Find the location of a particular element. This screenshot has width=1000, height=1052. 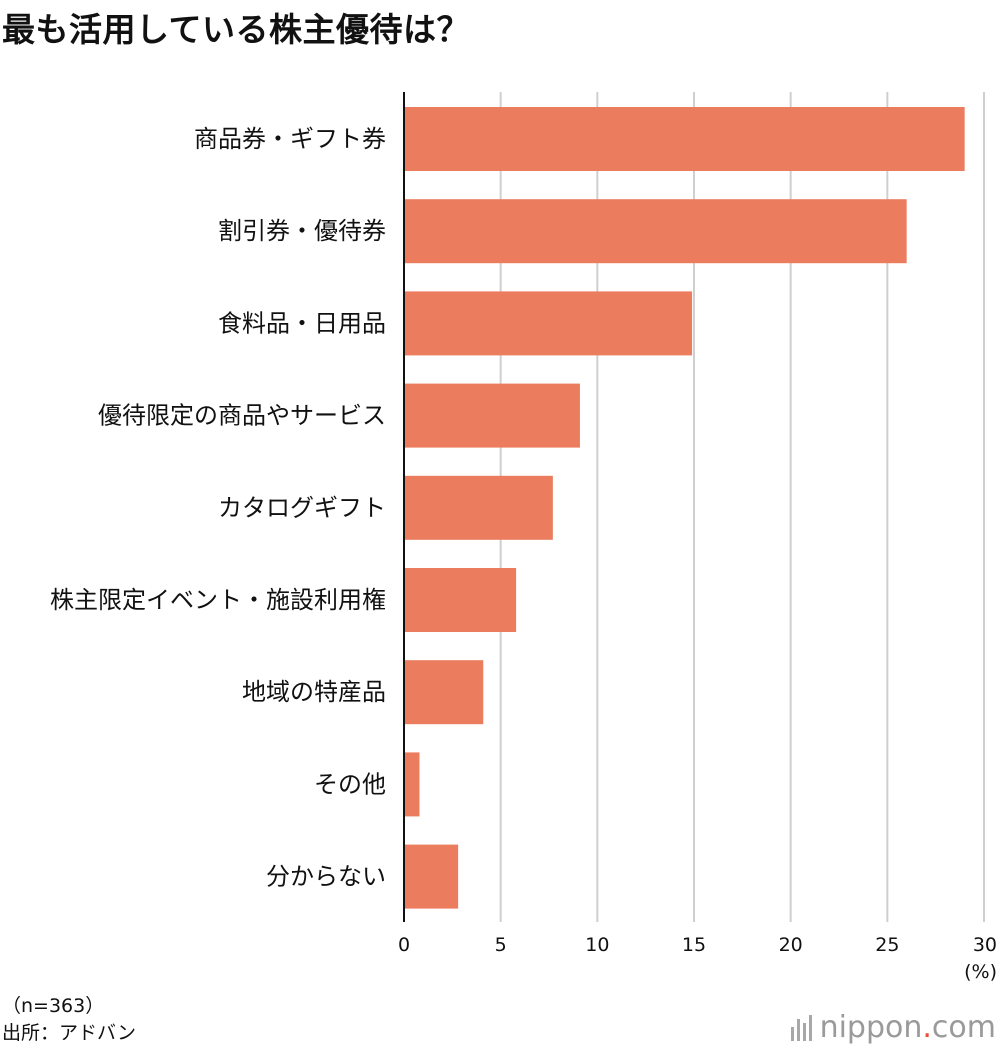

category-label: 割引券・優待券 is located at coordinates (302, 231).